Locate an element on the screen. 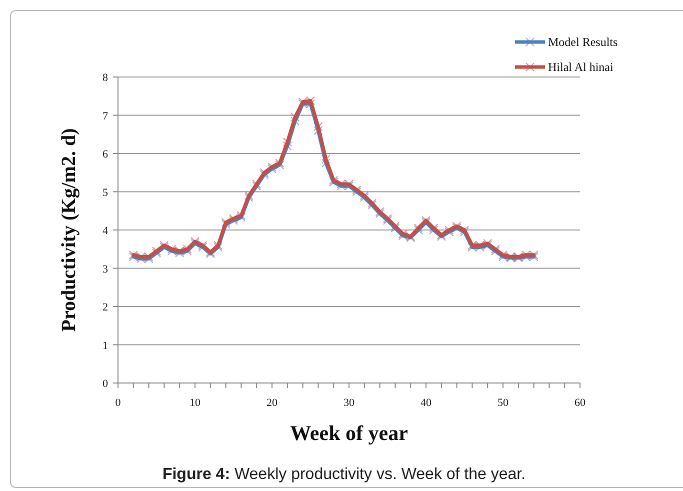 Image resolution: width=683 pixels, height=491 pixels. x-tick-label: 60 is located at coordinates (580, 403).